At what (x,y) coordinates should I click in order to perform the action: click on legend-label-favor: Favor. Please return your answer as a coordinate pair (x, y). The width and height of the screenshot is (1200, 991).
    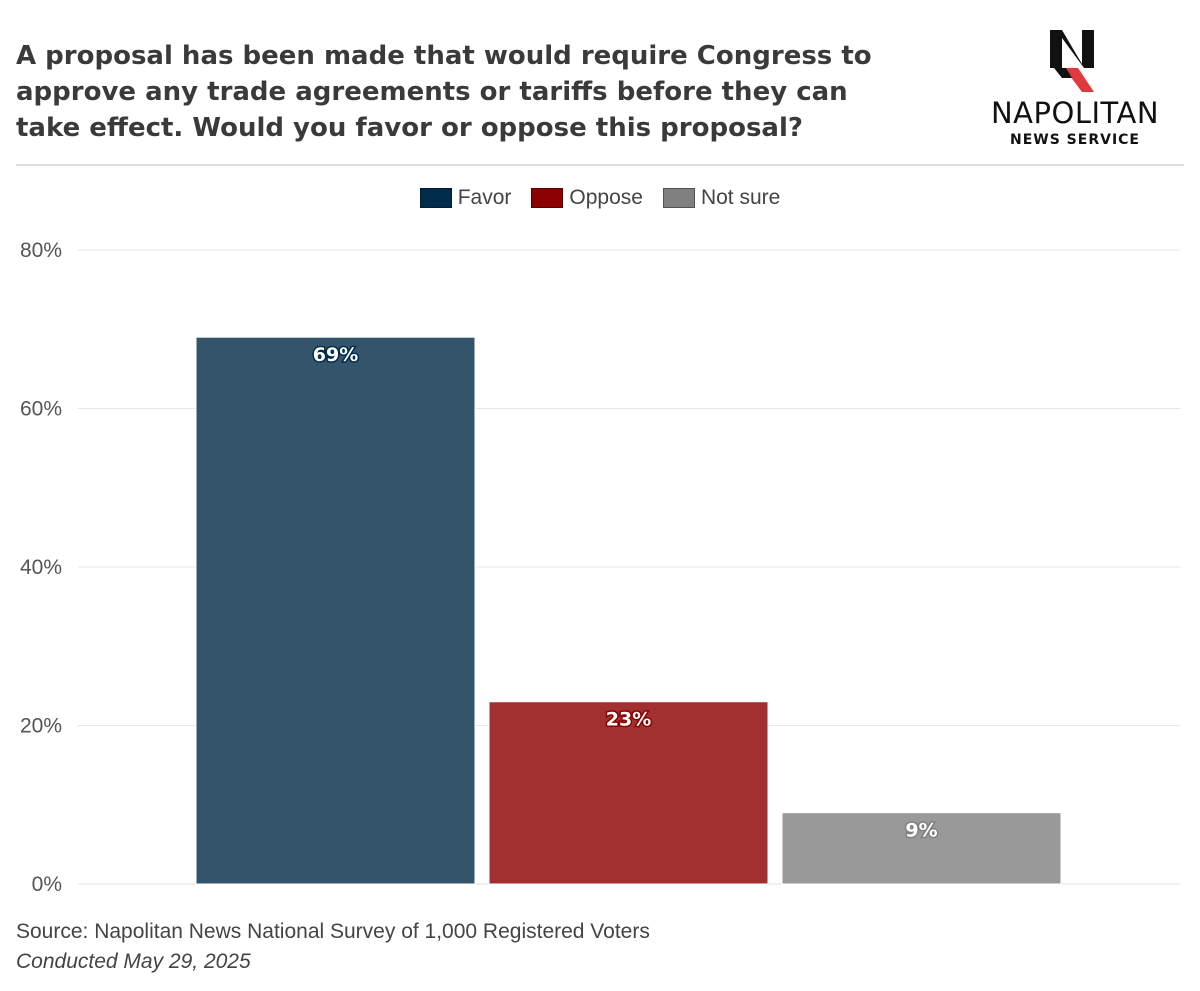
    Looking at the image, I should click on (484, 197).